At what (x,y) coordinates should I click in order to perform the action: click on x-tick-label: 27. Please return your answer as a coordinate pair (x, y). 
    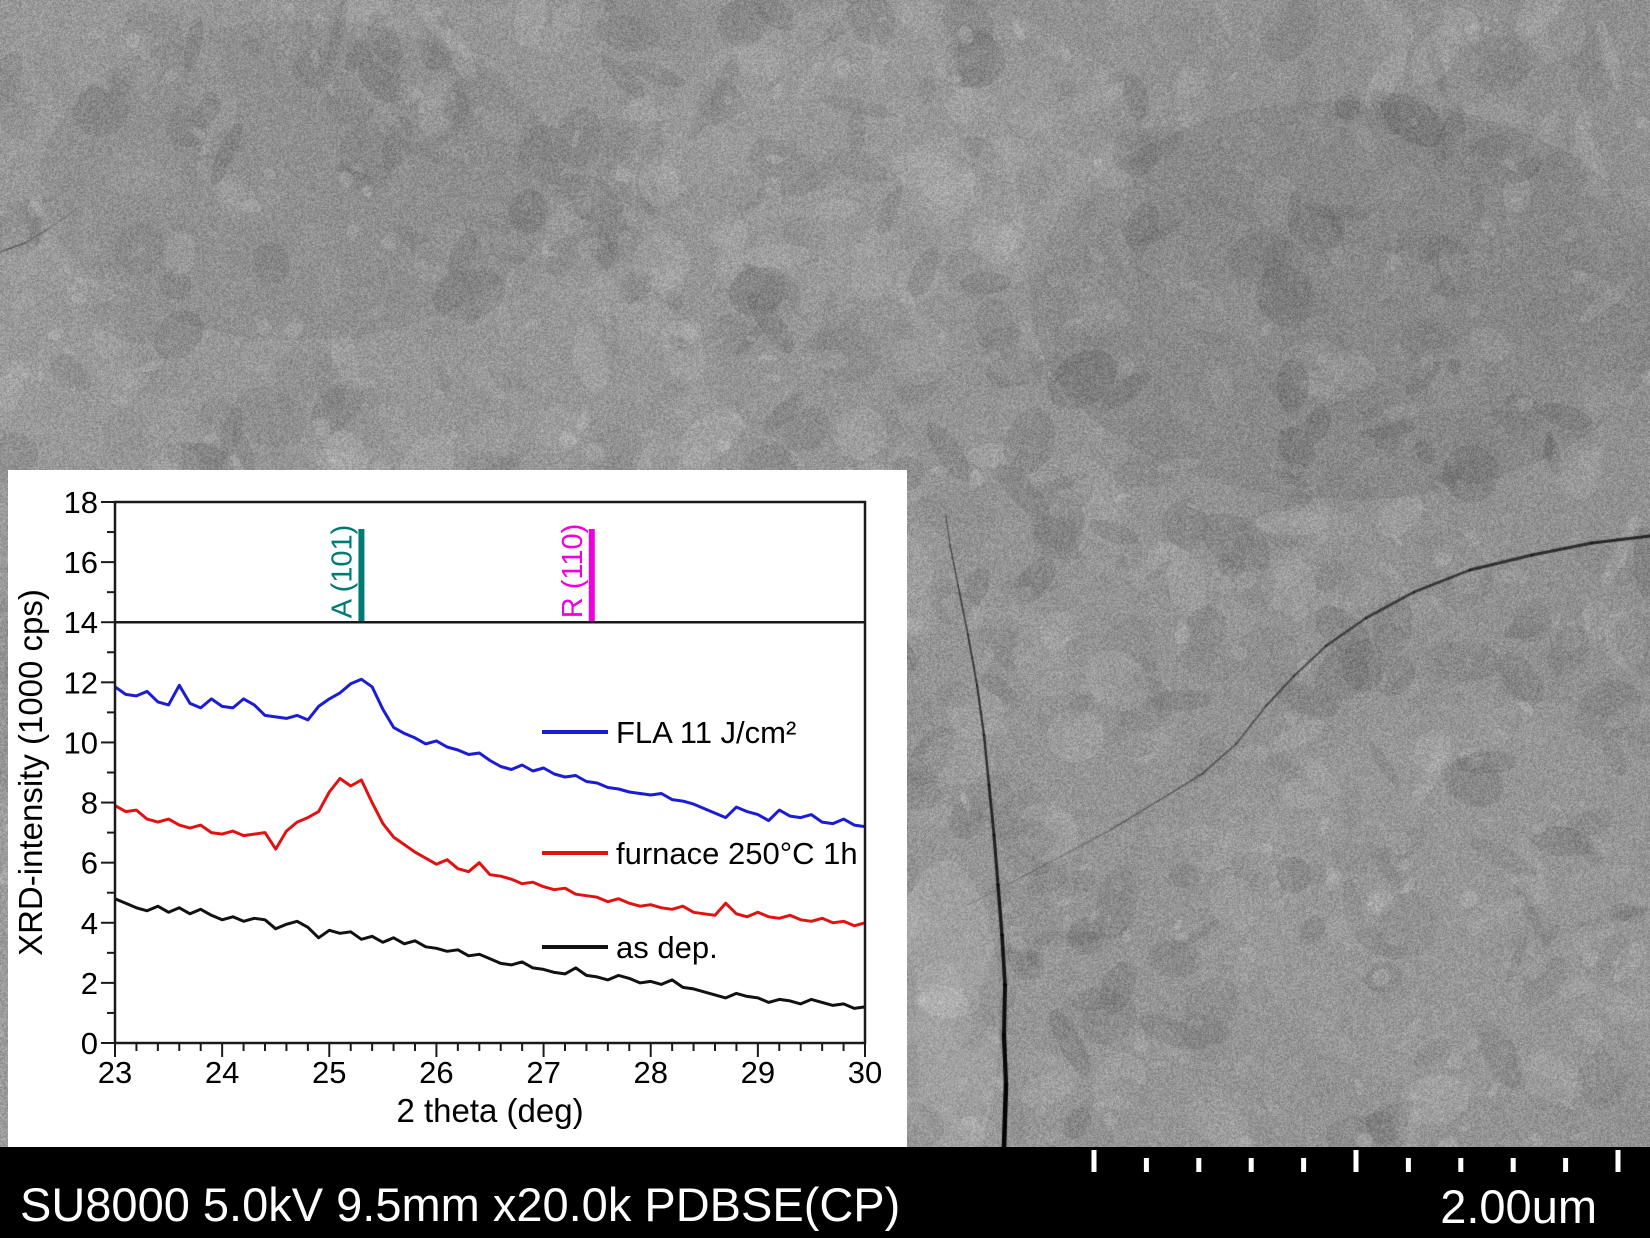
    Looking at the image, I should click on (543, 1072).